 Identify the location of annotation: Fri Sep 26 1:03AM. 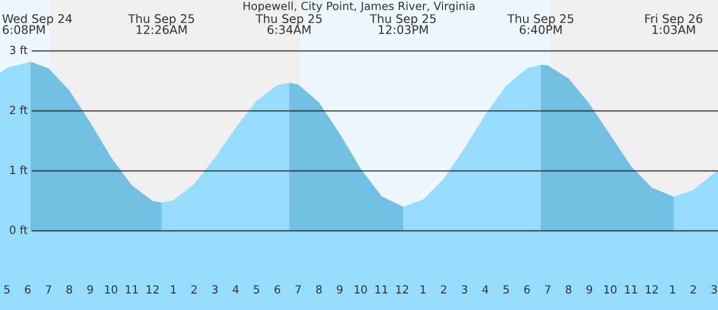
(673, 24).